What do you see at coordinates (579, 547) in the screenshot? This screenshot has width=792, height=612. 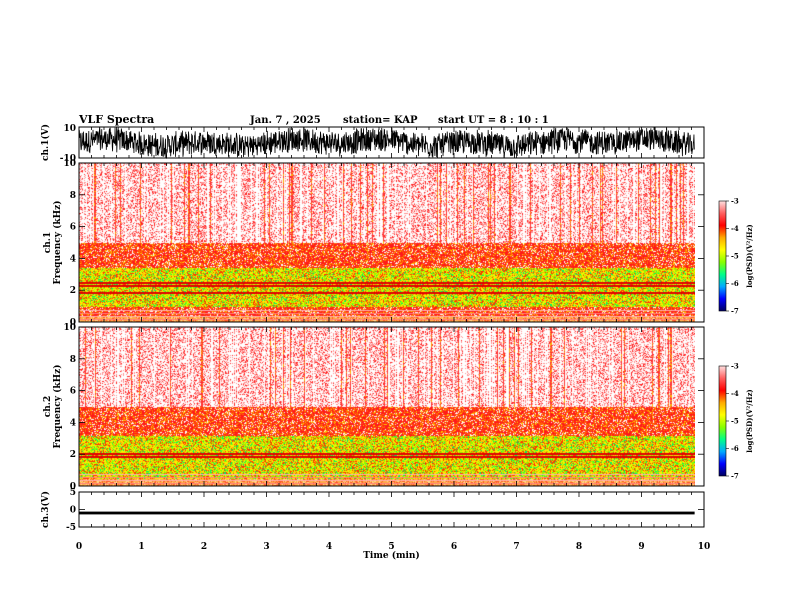 I see `x-tick-label: 8` at bounding box center [579, 547].